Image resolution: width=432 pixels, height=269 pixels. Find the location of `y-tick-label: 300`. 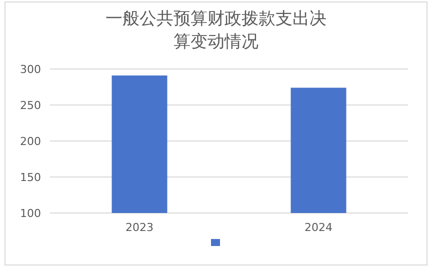

y-tick-label: 300 is located at coordinates (30, 69).